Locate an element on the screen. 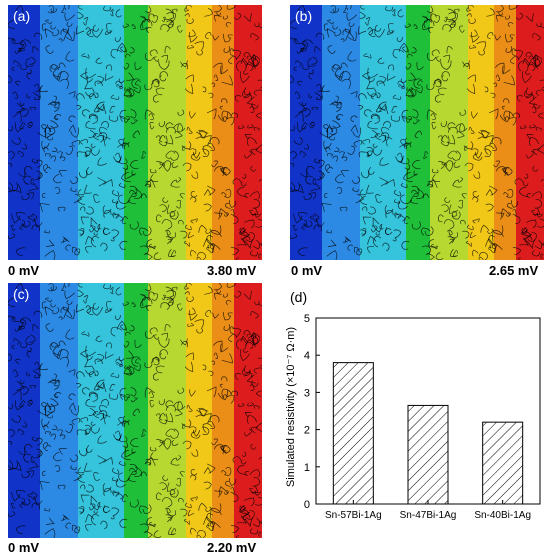  y-tick-label: 1 is located at coordinates (307, 468).